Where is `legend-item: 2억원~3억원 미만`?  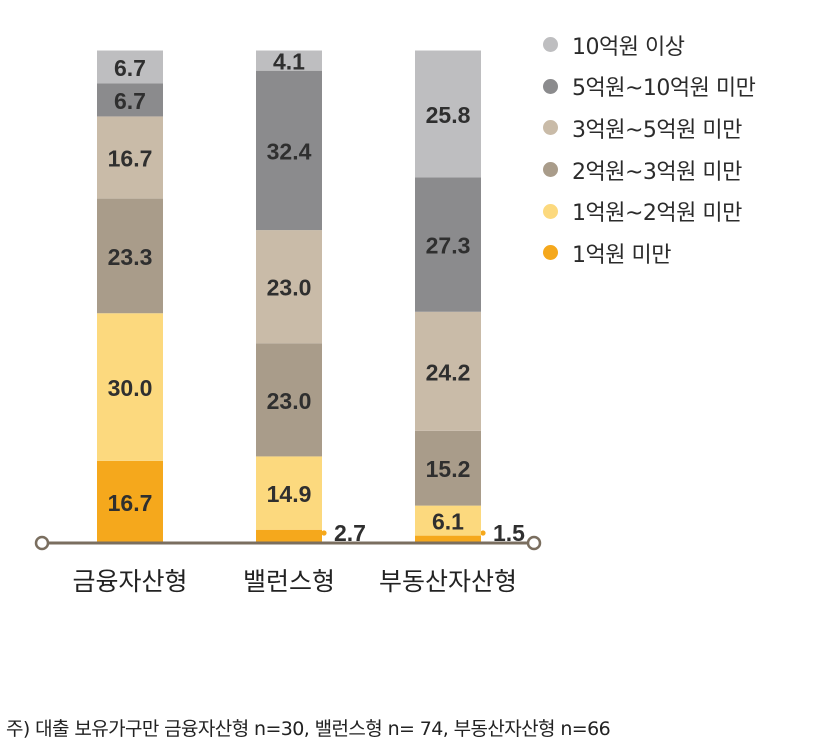
legend-item: 2억원~3억원 미만 is located at coordinates (649, 170).